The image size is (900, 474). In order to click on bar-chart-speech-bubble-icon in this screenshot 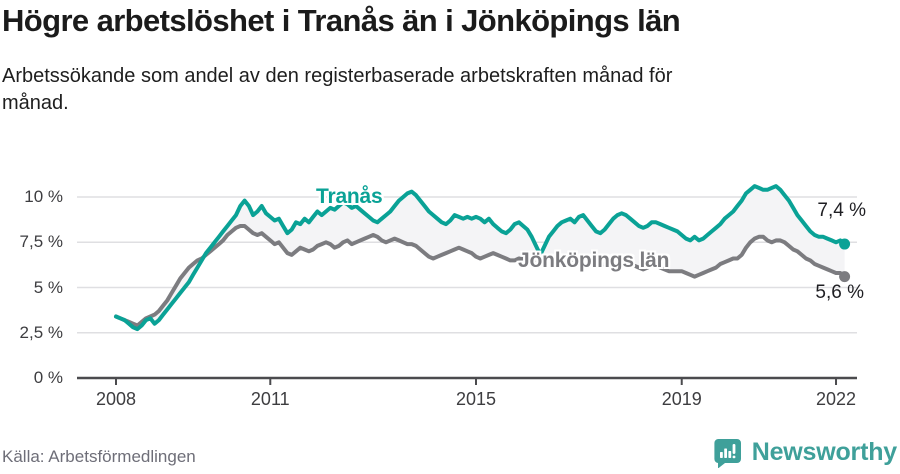, I will do `click(727, 453)`.